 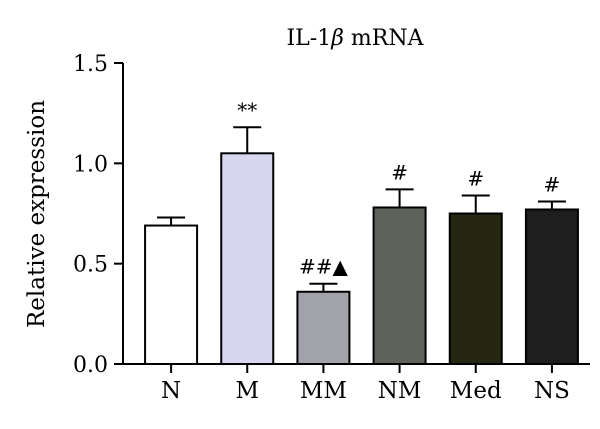 I want to click on y-axis-label: Relative expression, so click(x=37, y=214).